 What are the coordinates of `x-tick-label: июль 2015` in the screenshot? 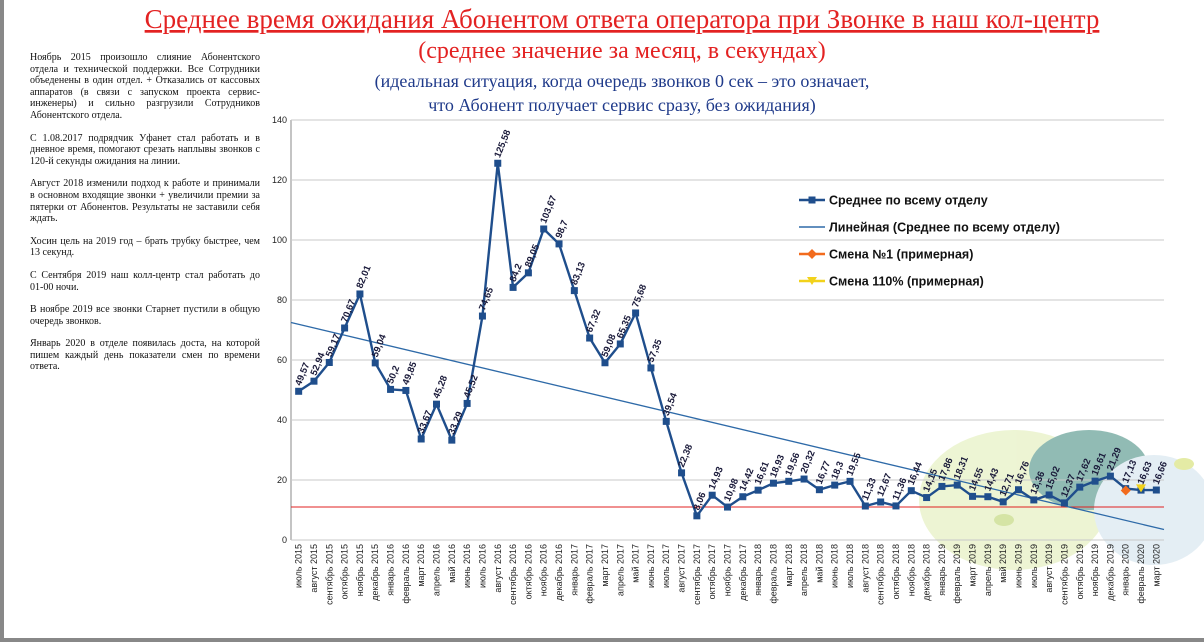 It's located at (299, 566).